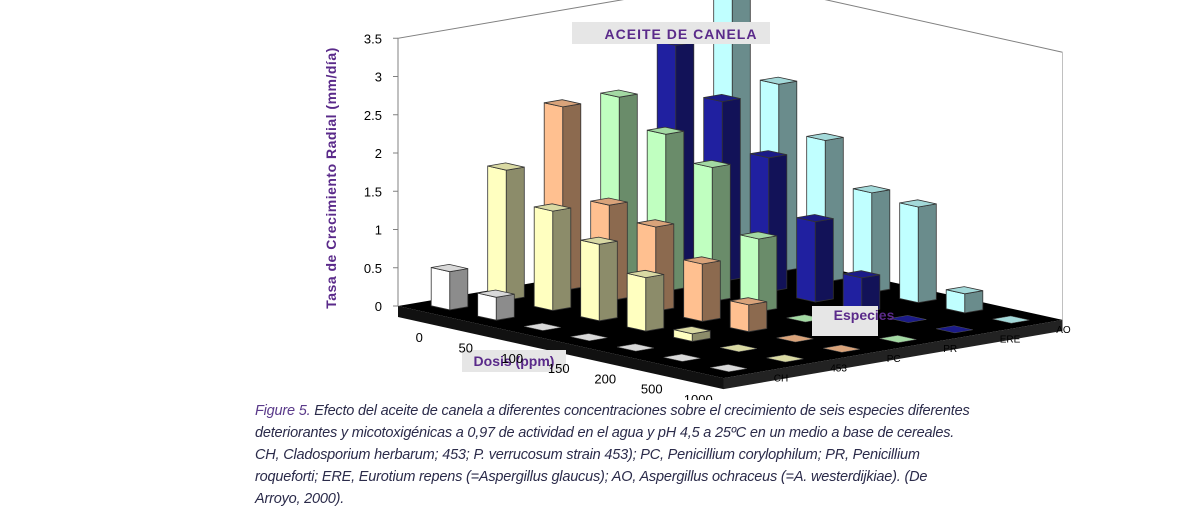 Image resolution: width=1200 pixels, height=510 pixels. Describe the element at coordinates (950, 349) in the screenshot. I see `z-tick-label: PR` at that location.